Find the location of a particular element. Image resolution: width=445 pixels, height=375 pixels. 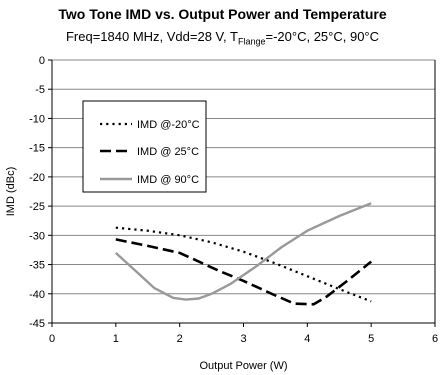

legend-box is located at coordinates (144, 146).